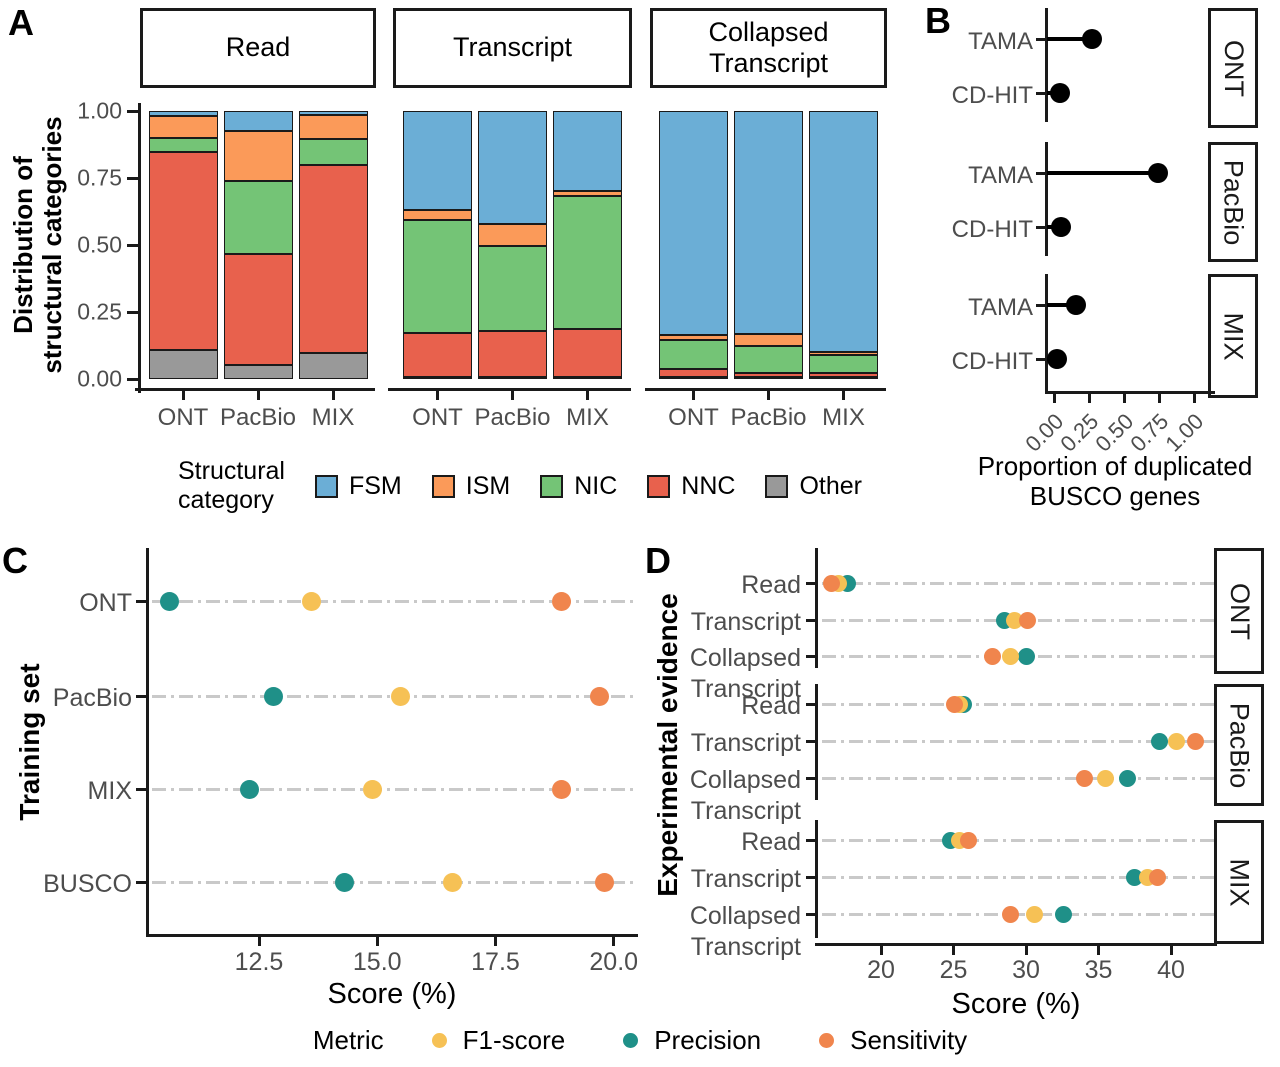 The height and width of the screenshot is (1067, 1280). What do you see at coordinates (1026, 970) in the screenshot?
I see `panel-d-x-tick-label: 30` at bounding box center [1026, 970].